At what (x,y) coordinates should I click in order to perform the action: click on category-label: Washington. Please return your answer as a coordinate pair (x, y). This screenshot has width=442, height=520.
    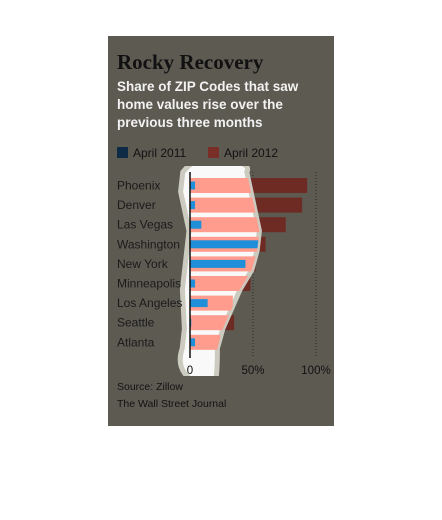
    Looking at the image, I should click on (148, 244).